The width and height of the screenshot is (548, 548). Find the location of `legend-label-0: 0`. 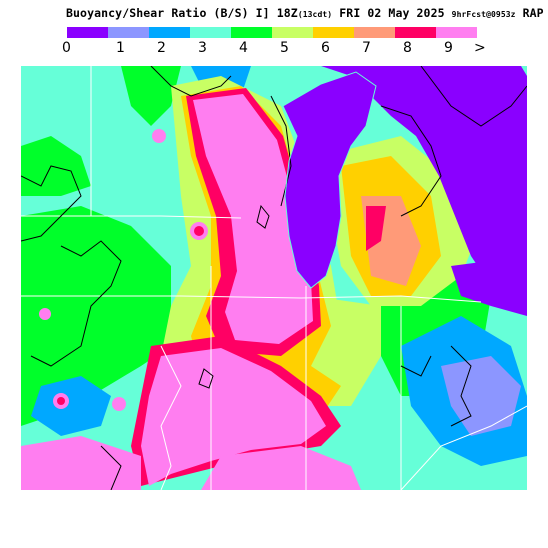

legend-label-0: 0 is located at coordinates (66, 48).